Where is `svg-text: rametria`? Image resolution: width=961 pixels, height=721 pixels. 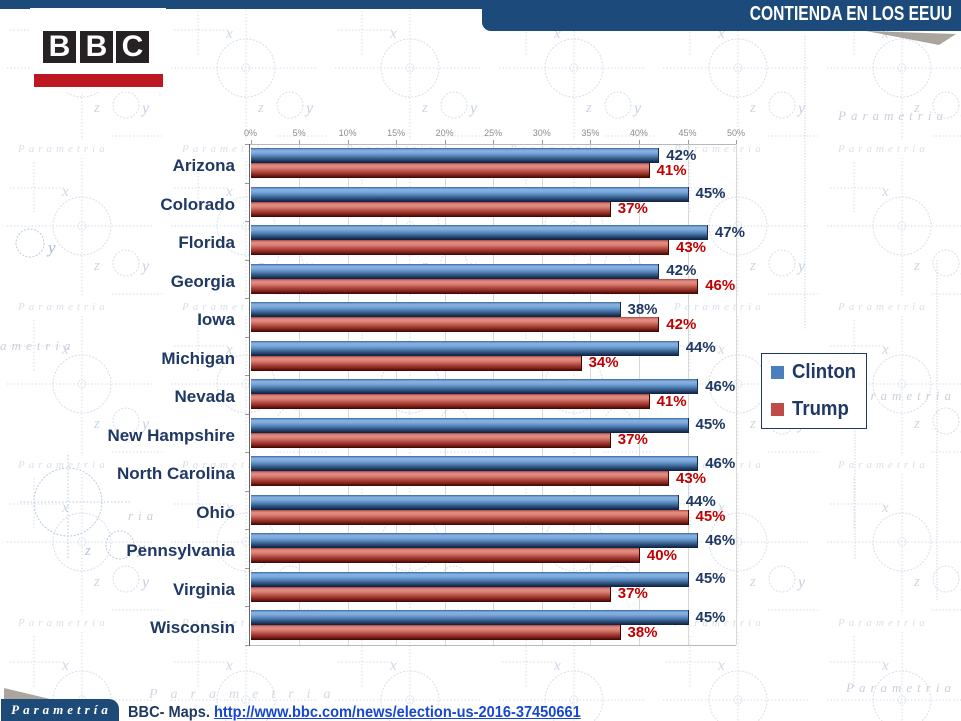
svg-text: rametria is located at coordinates (38, 345).